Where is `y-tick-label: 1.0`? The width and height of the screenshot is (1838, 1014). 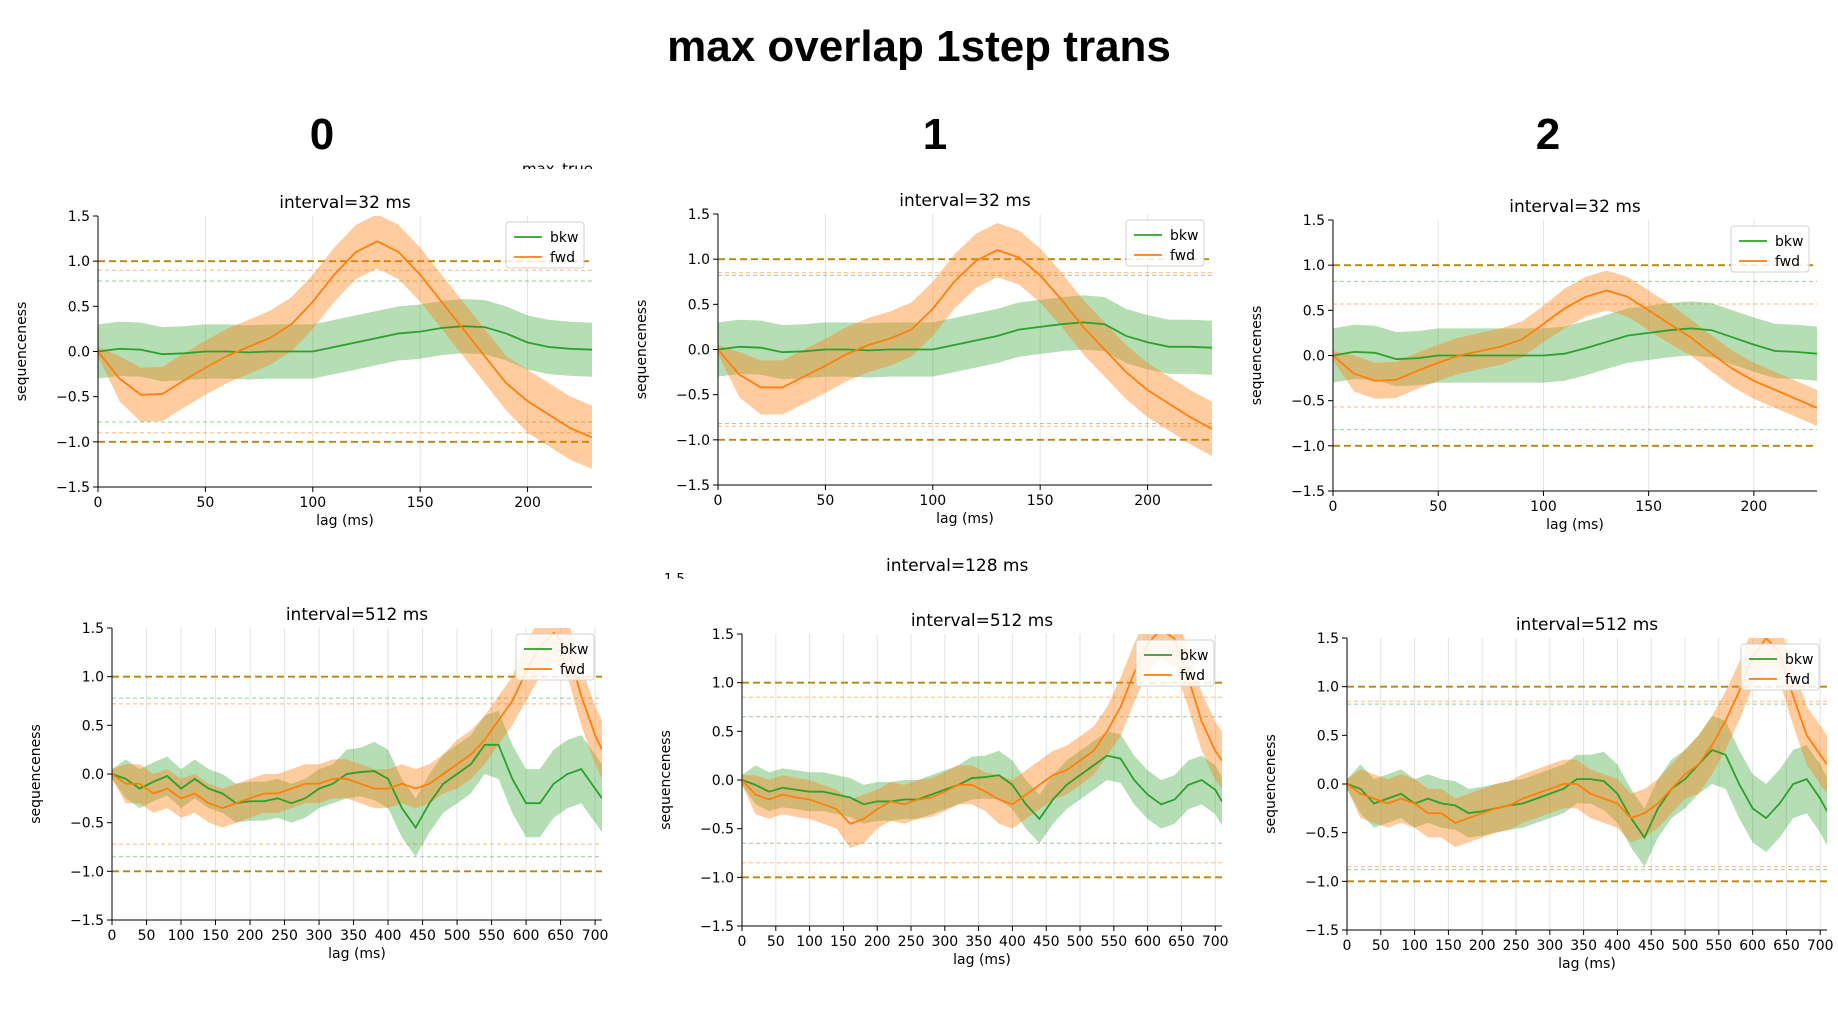 y-tick-label: 1.0 is located at coordinates (1328, 688).